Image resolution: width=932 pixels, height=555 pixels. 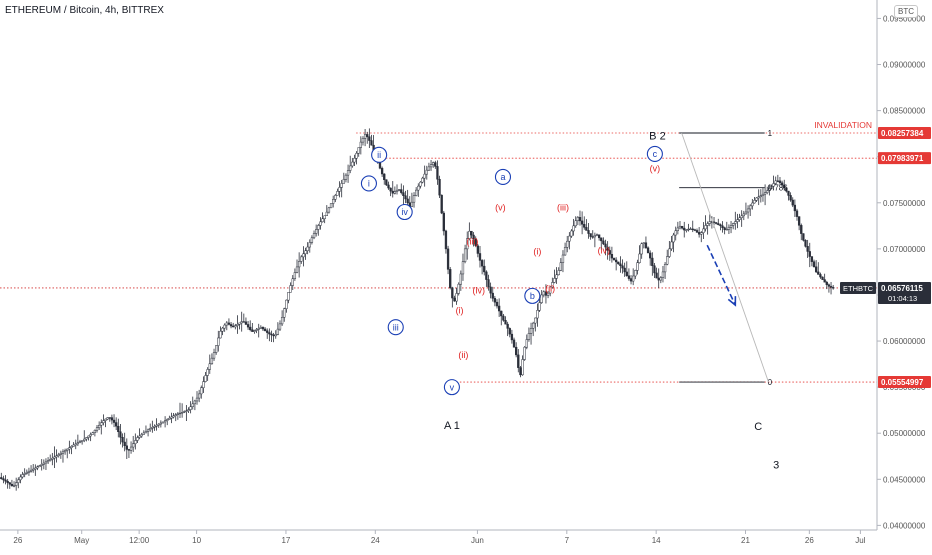 What do you see at coordinates (404, 212) in the screenshot?
I see `wave-label-circled: iv` at bounding box center [404, 212].